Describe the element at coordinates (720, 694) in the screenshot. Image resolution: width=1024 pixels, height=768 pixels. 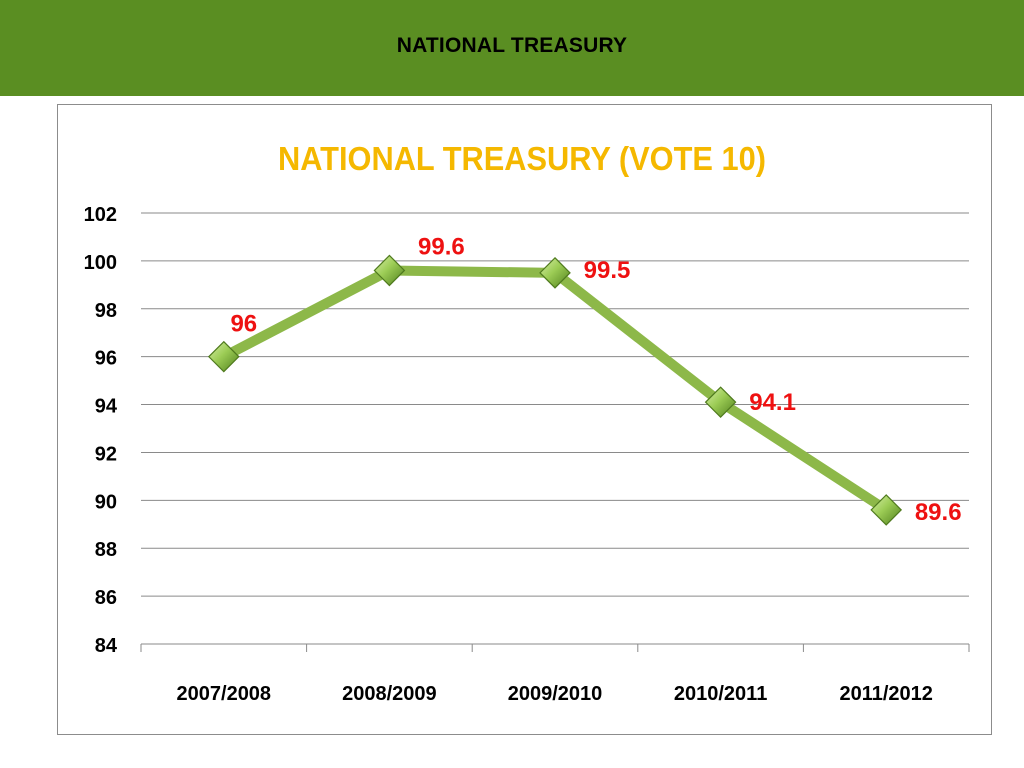
I see `x-tick-label: 2010/2011` at that location.